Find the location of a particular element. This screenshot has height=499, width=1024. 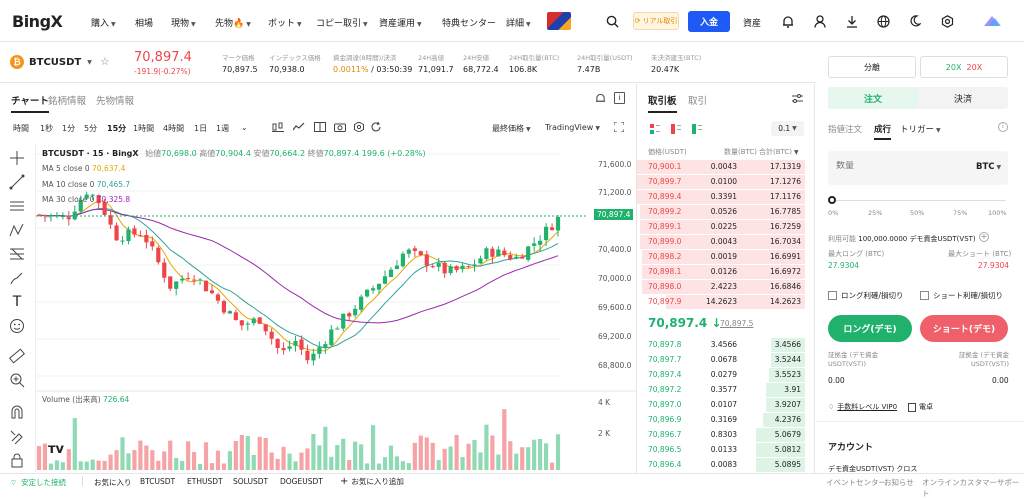

orderbook-row: 70,897.7 0.0678 3.5244 is located at coordinates (724, 360).